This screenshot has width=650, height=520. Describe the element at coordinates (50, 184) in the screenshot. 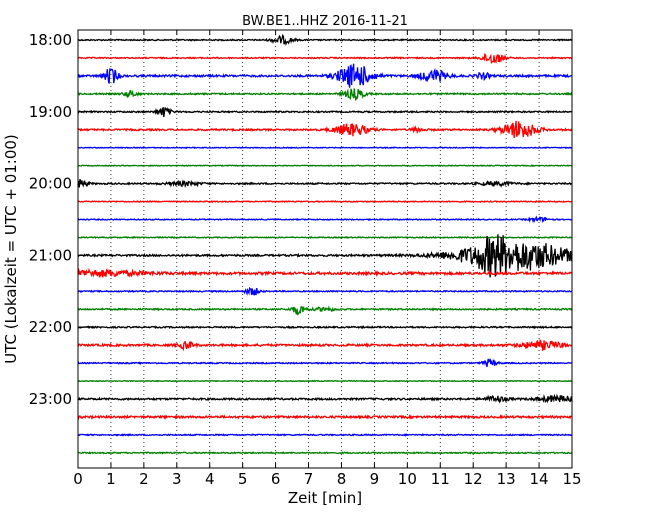

I see `y-tick-label: 20:00` at that location.